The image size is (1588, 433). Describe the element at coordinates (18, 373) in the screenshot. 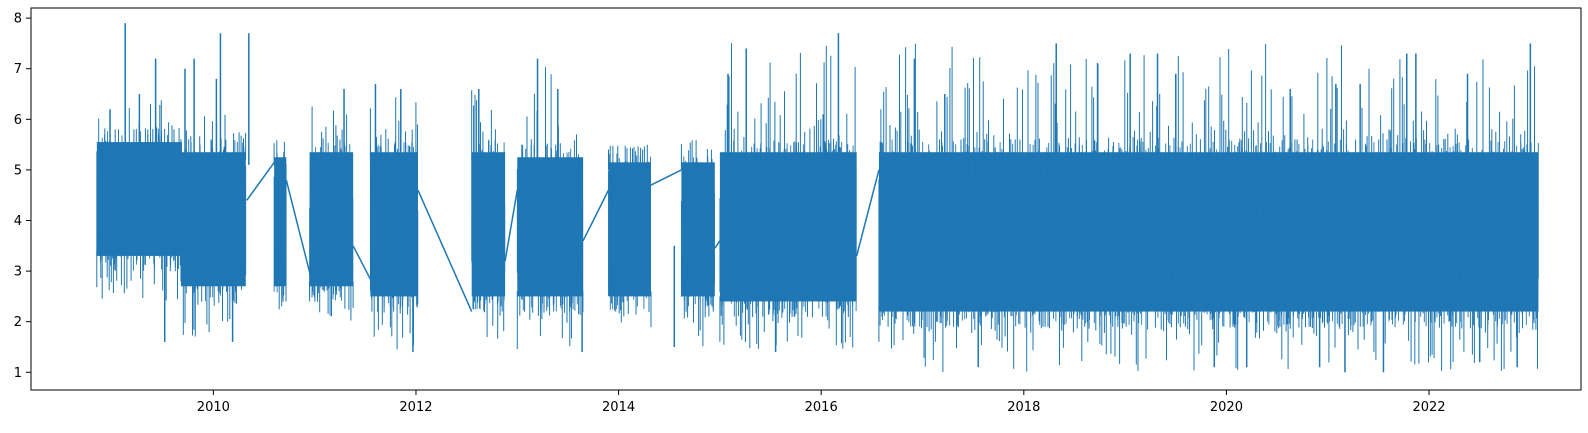

I see `y-tick-label: 1` at that location.